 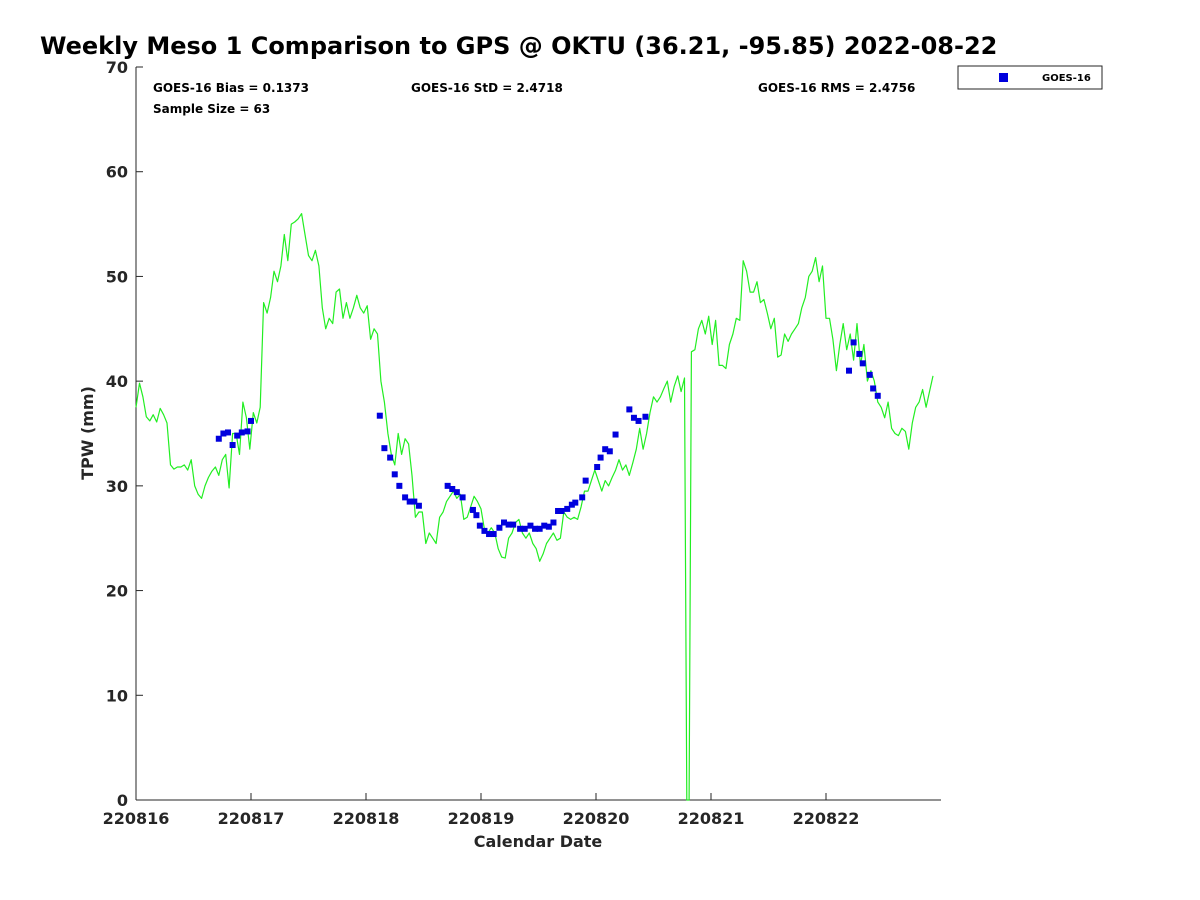 I want to click on y-tick-label: 50, so click(x=117, y=276).